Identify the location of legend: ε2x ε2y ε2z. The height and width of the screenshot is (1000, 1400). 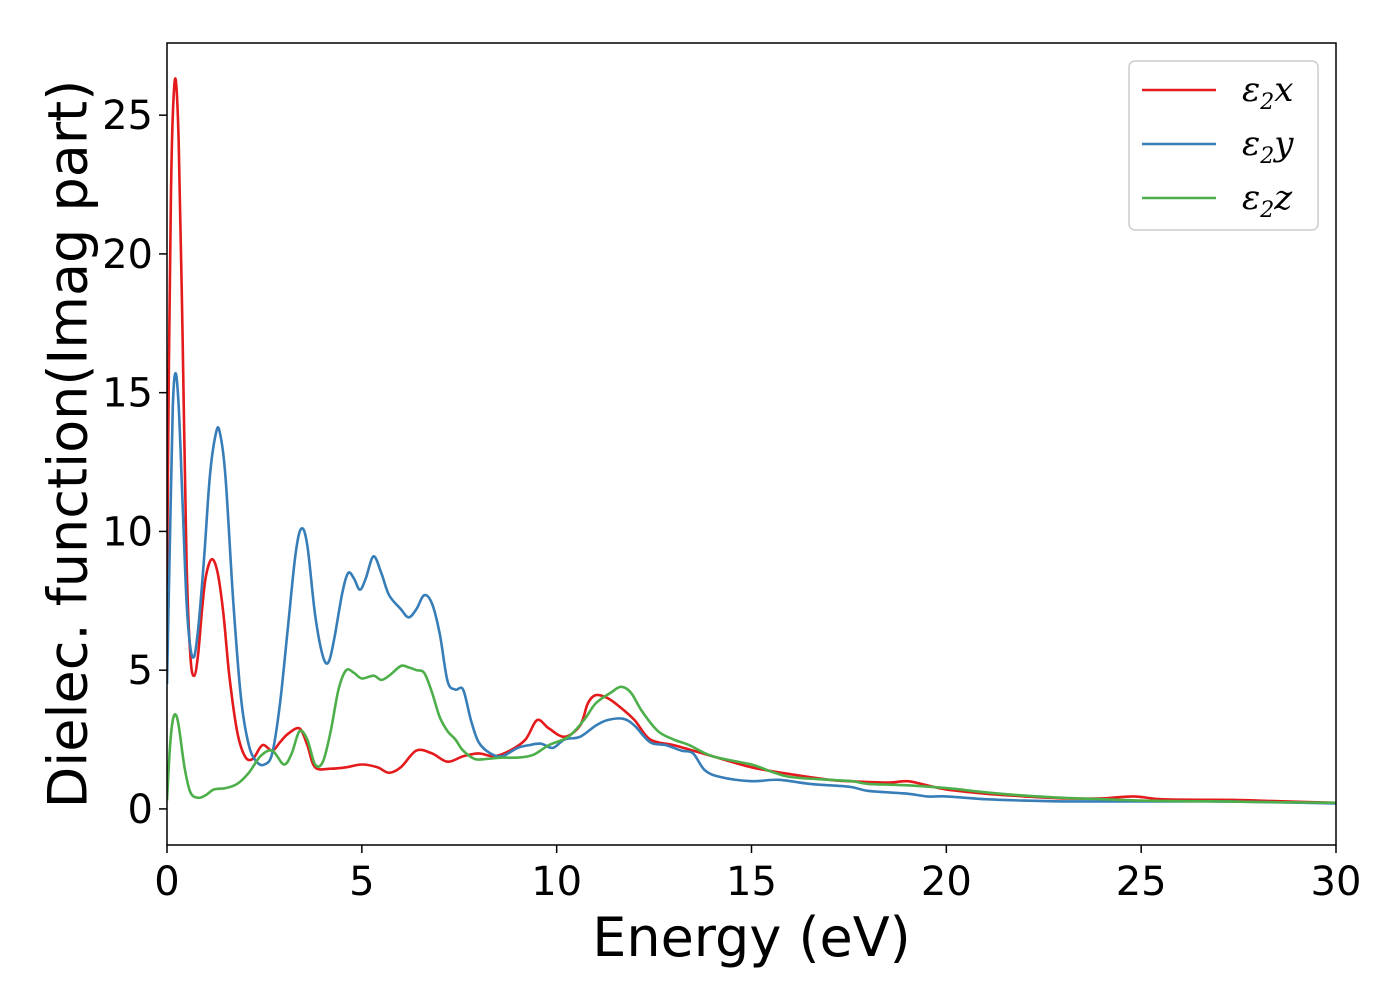
(1223, 145).